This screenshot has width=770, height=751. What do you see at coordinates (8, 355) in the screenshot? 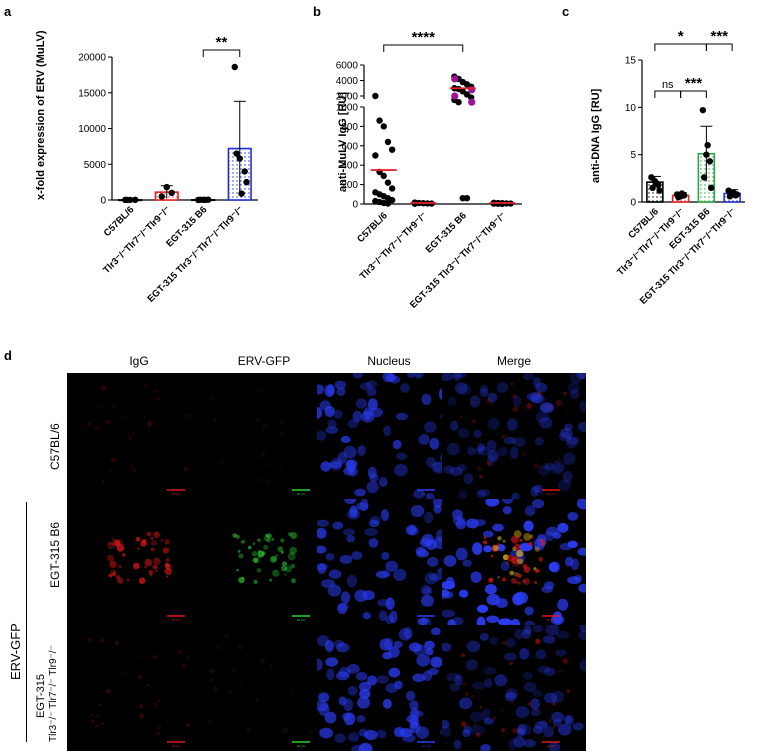
I see `panel-letter-d: d` at bounding box center [8, 355].